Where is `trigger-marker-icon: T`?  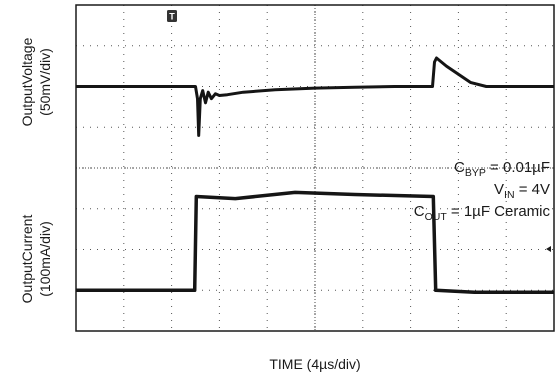
trigger-marker-icon: T is located at coordinates (172, 16).